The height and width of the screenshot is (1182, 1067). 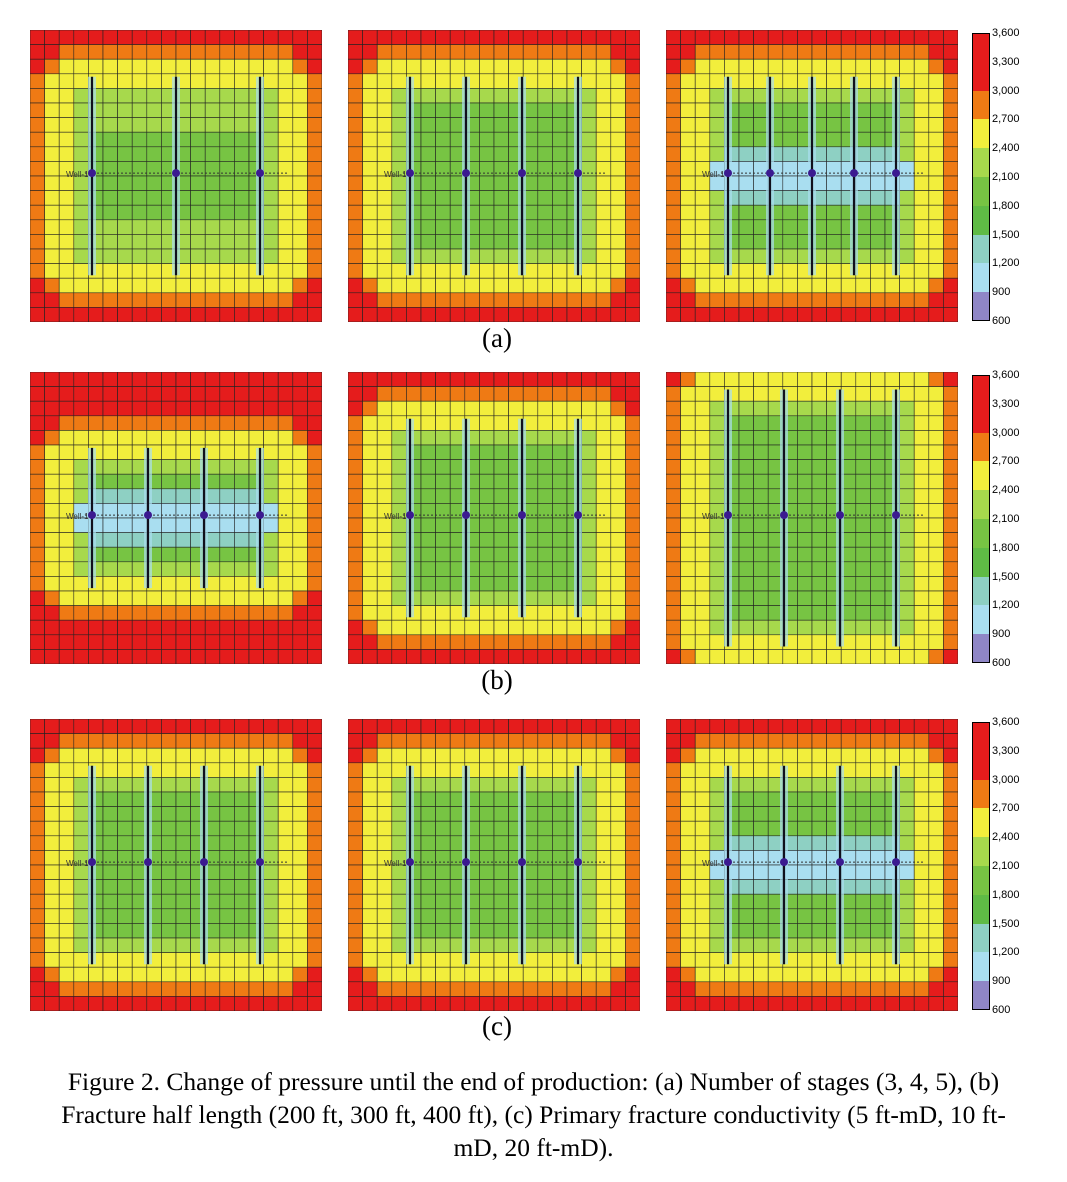 I want to click on heatmap-panel-a1: Well-1, so click(x=176, y=176).